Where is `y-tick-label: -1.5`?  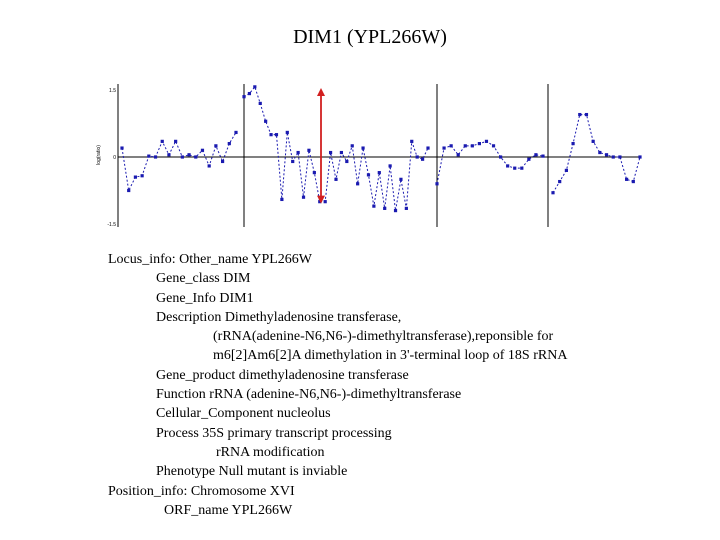 y-tick-label: -1.5 is located at coordinates (111, 225).